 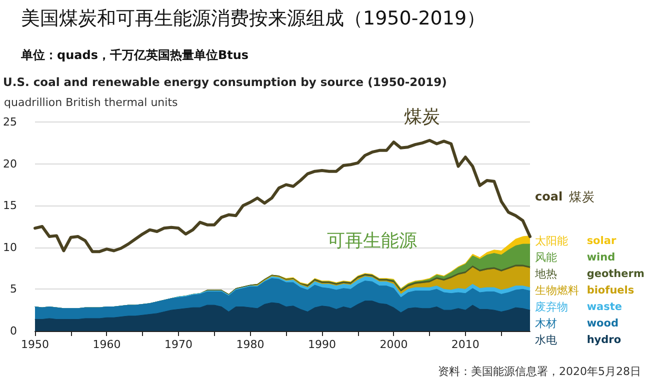 I want to click on annotation: 煤炭, so click(x=422, y=117).